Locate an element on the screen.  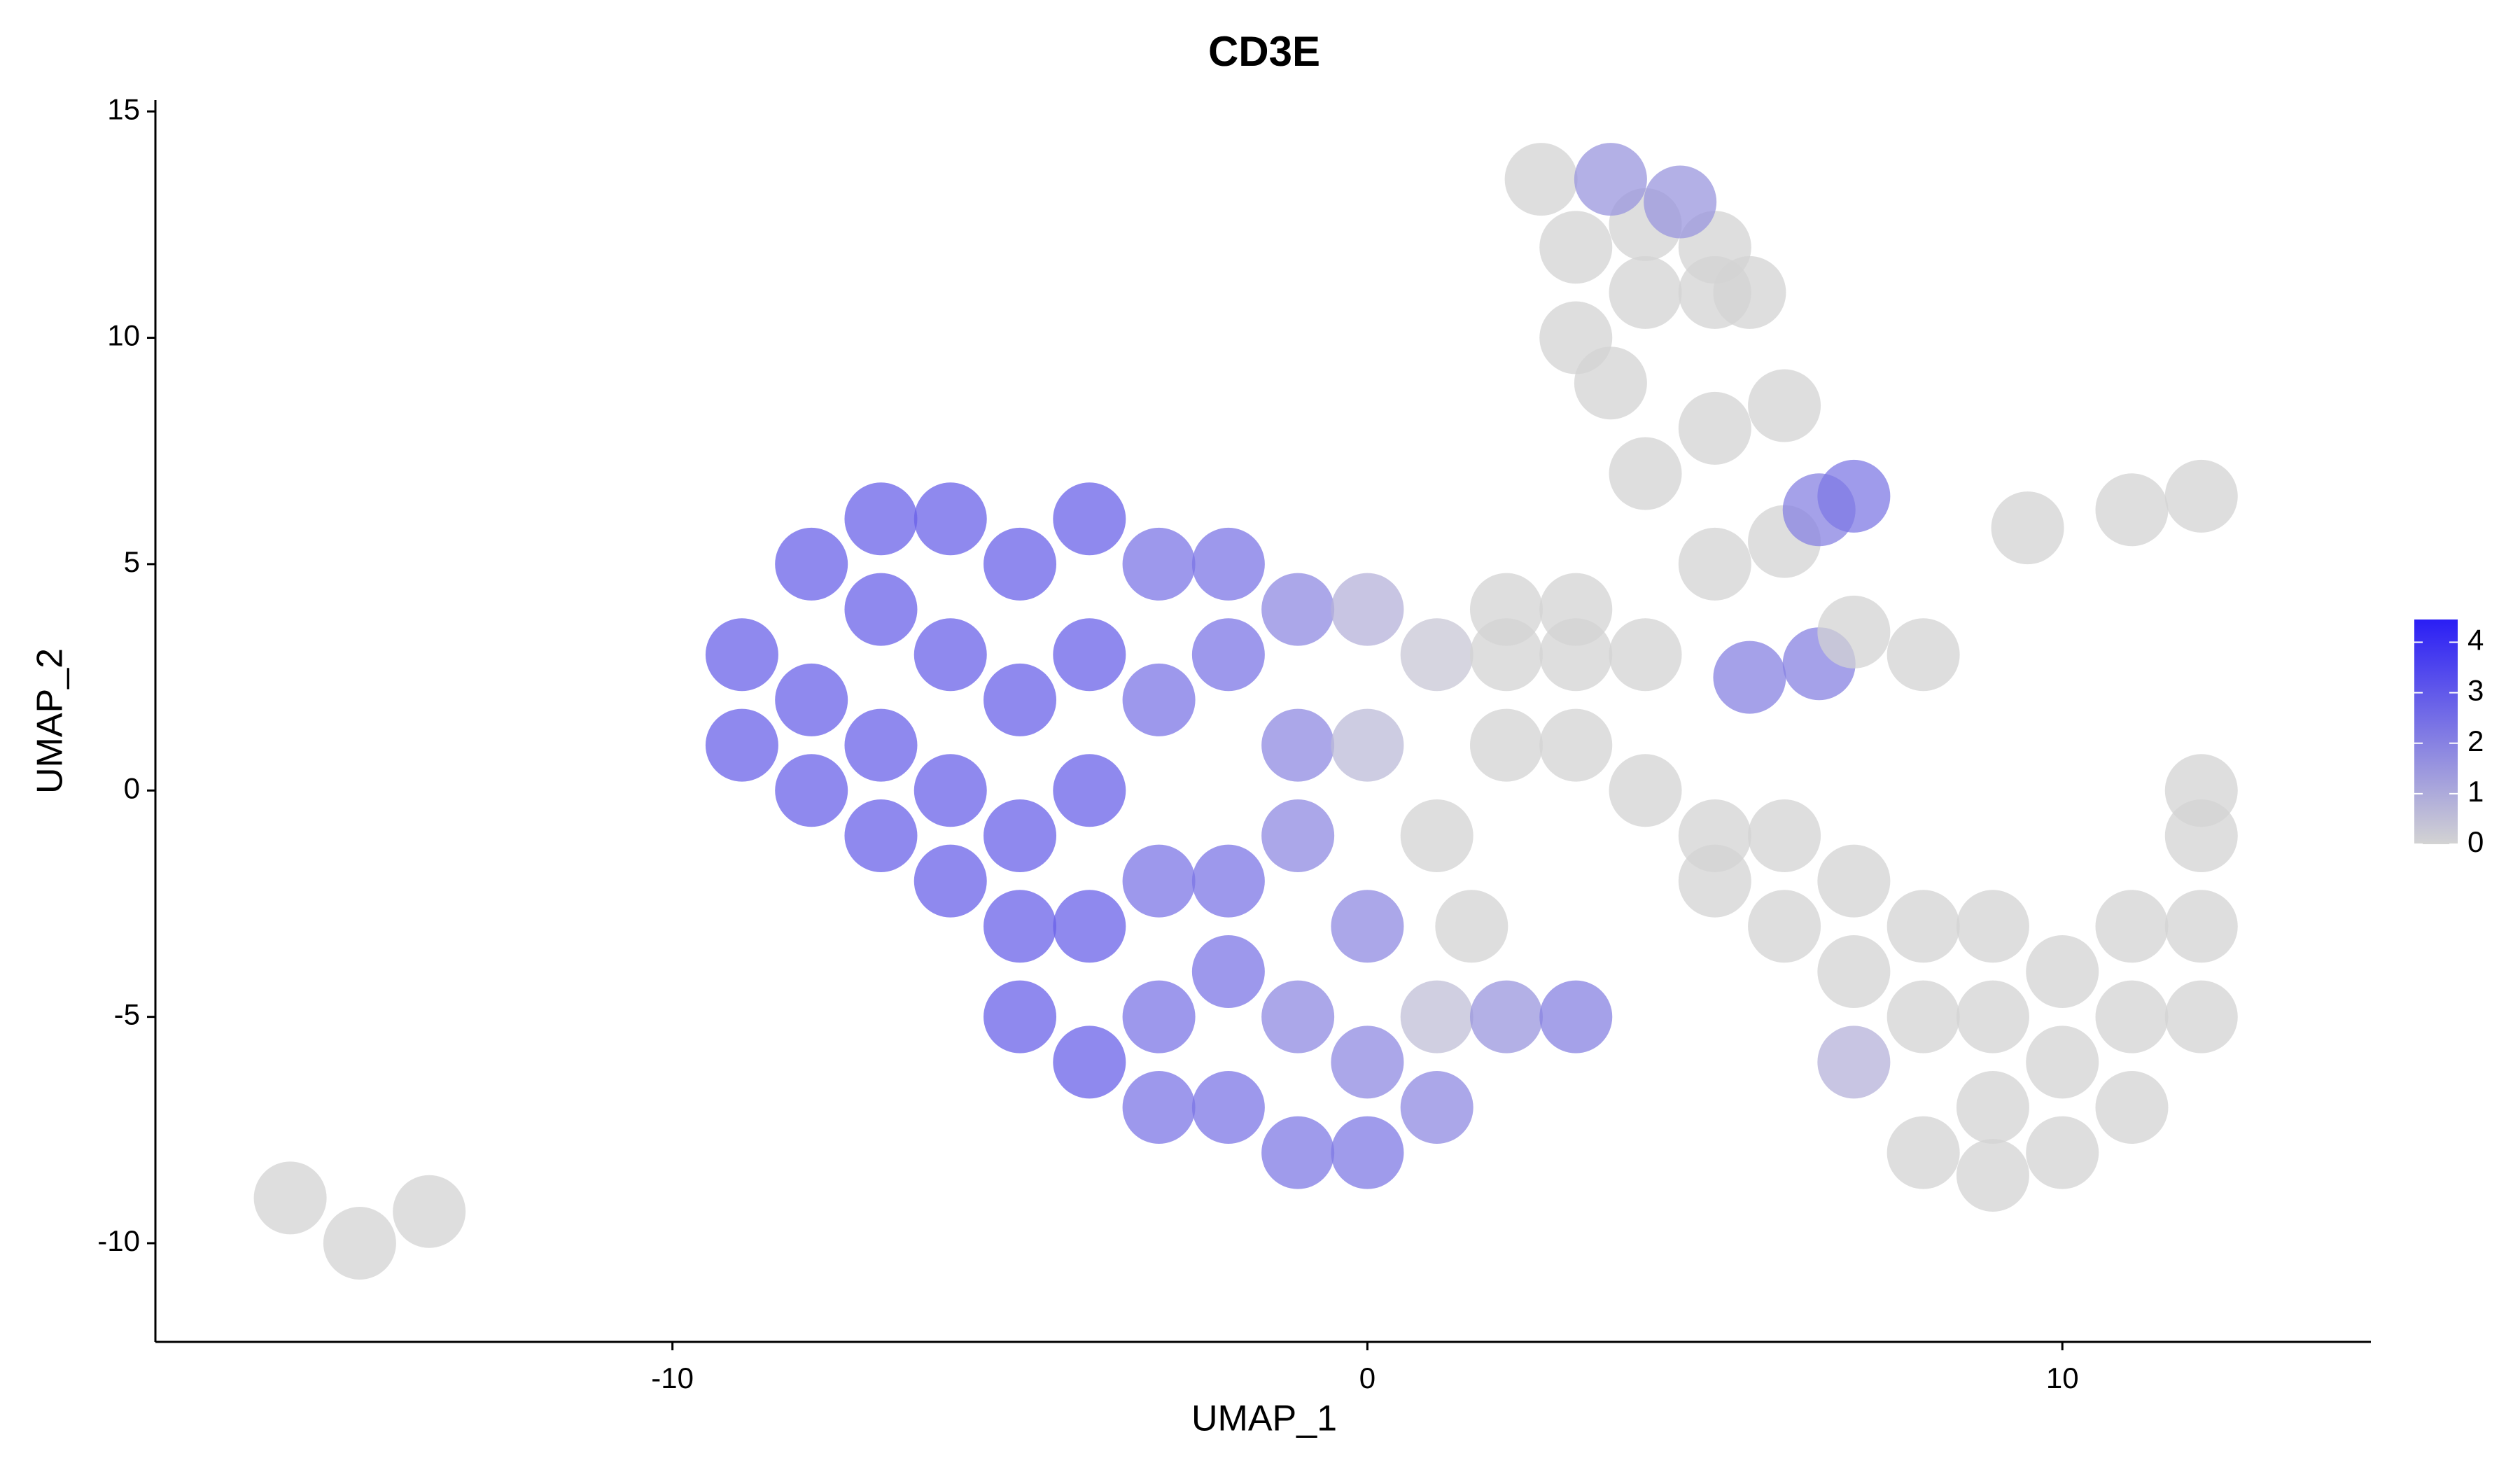
y-tick-label: 0 is located at coordinates (132, 787).